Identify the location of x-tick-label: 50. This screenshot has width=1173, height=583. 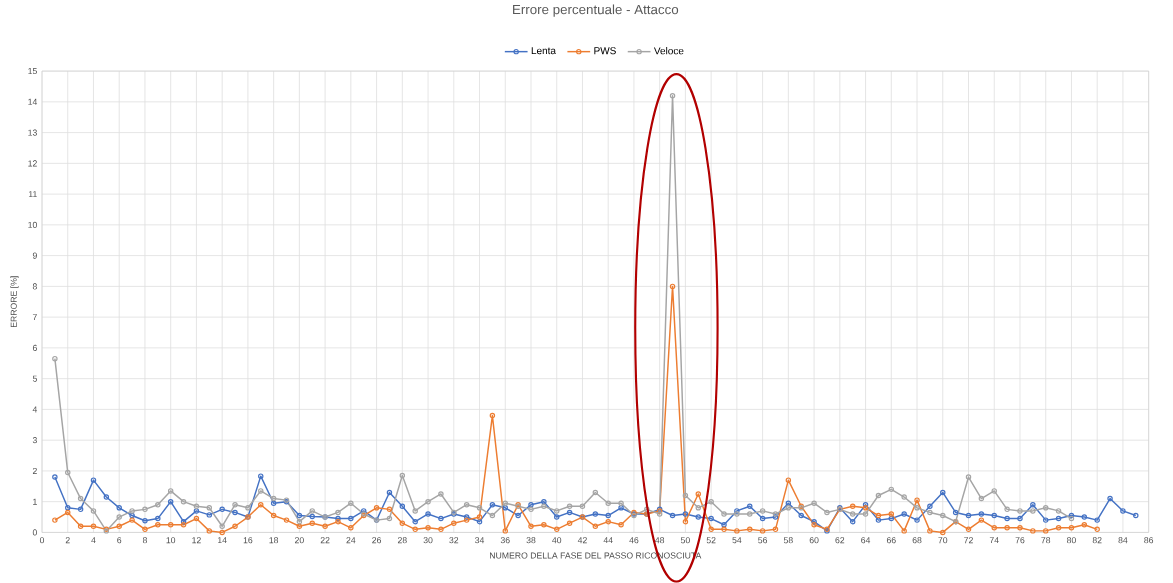
(685, 540).